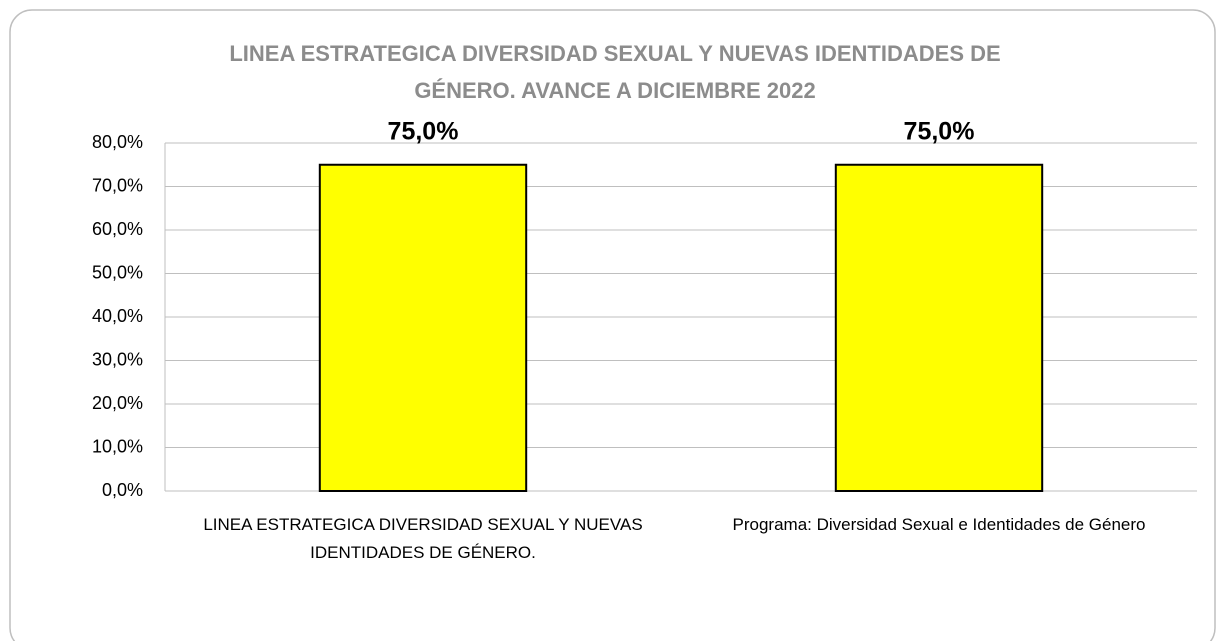 Image resolution: width=1225 pixels, height=641 pixels. What do you see at coordinates (117, 142) in the screenshot?
I see `y-tick-label: 80,0%` at bounding box center [117, 142].